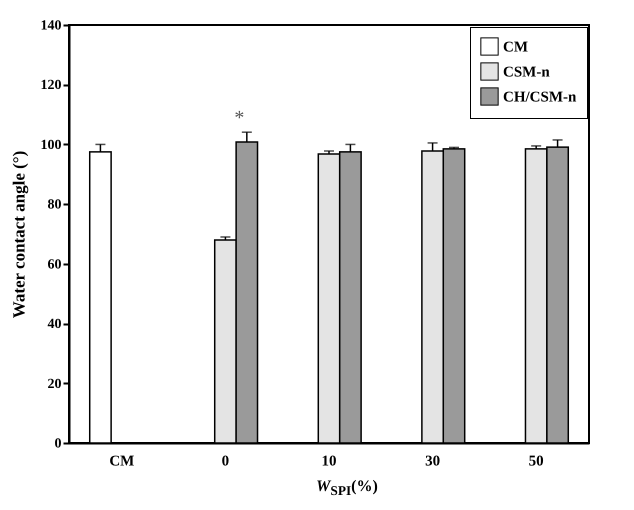 The image size is (634, 510). What do you see at coordinates (515, 48) in the screenshot?
I see `legend-label: CM` at bounding box center [515, 48].